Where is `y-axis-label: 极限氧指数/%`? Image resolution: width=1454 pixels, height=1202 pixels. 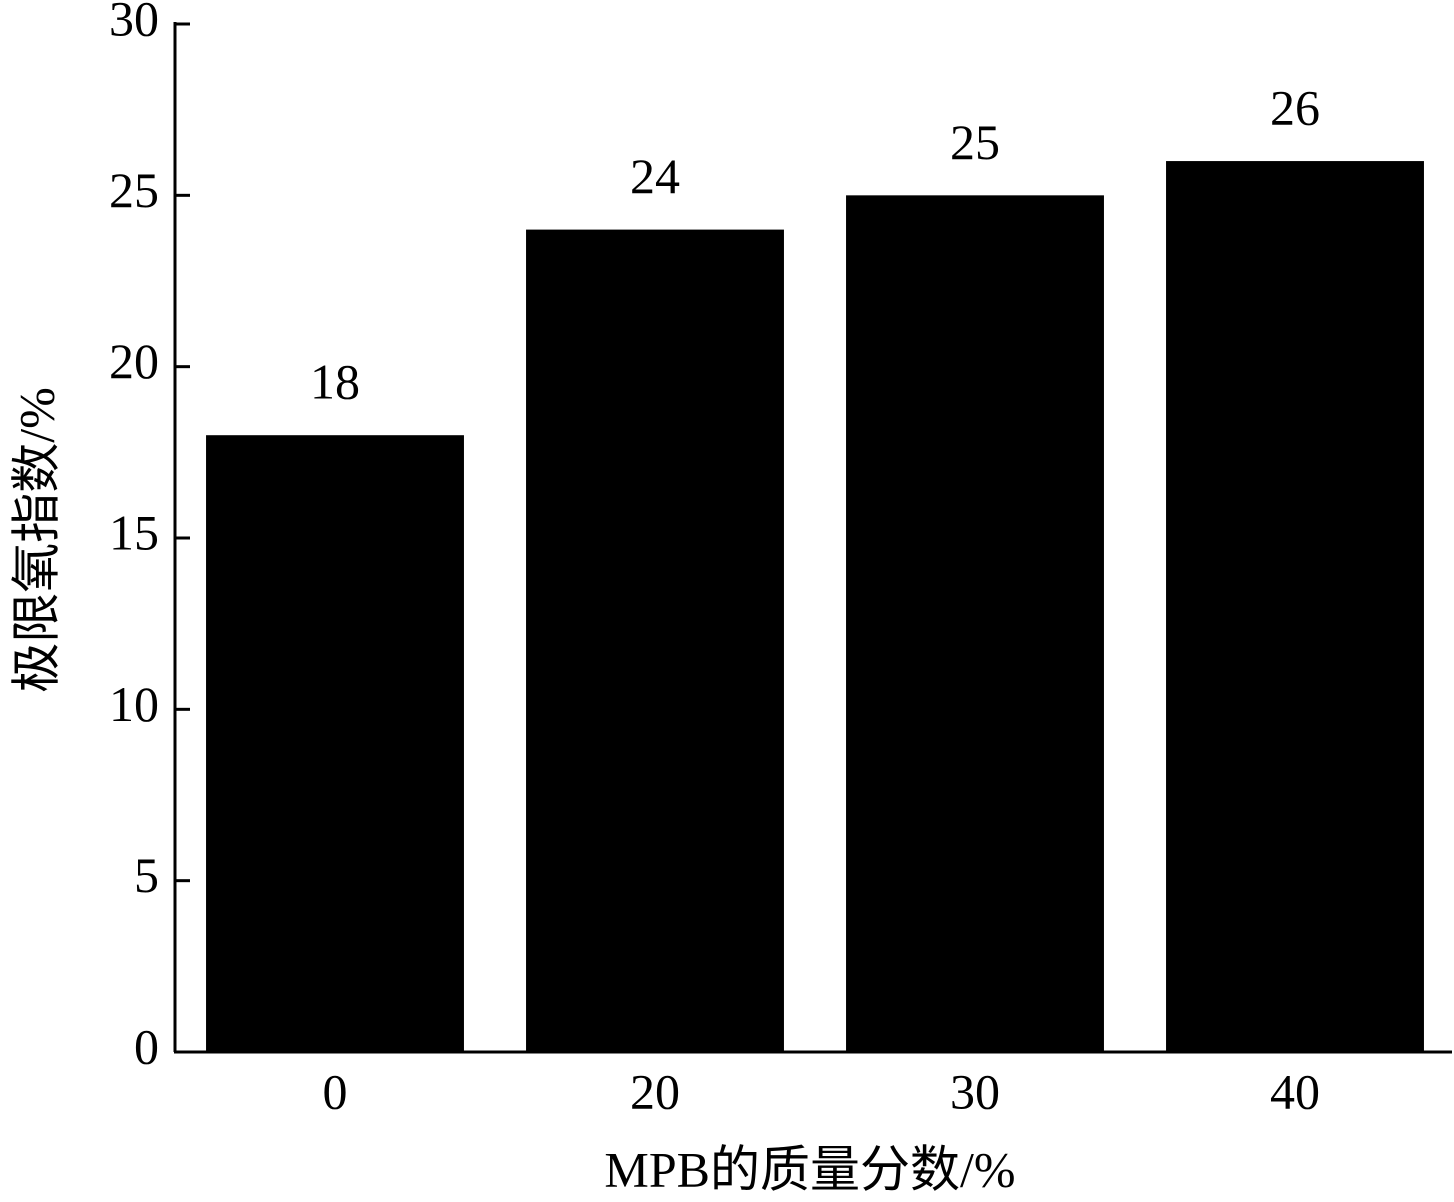
y-axis-label: 极限氧指数/% is located at coordinates (36, 540).